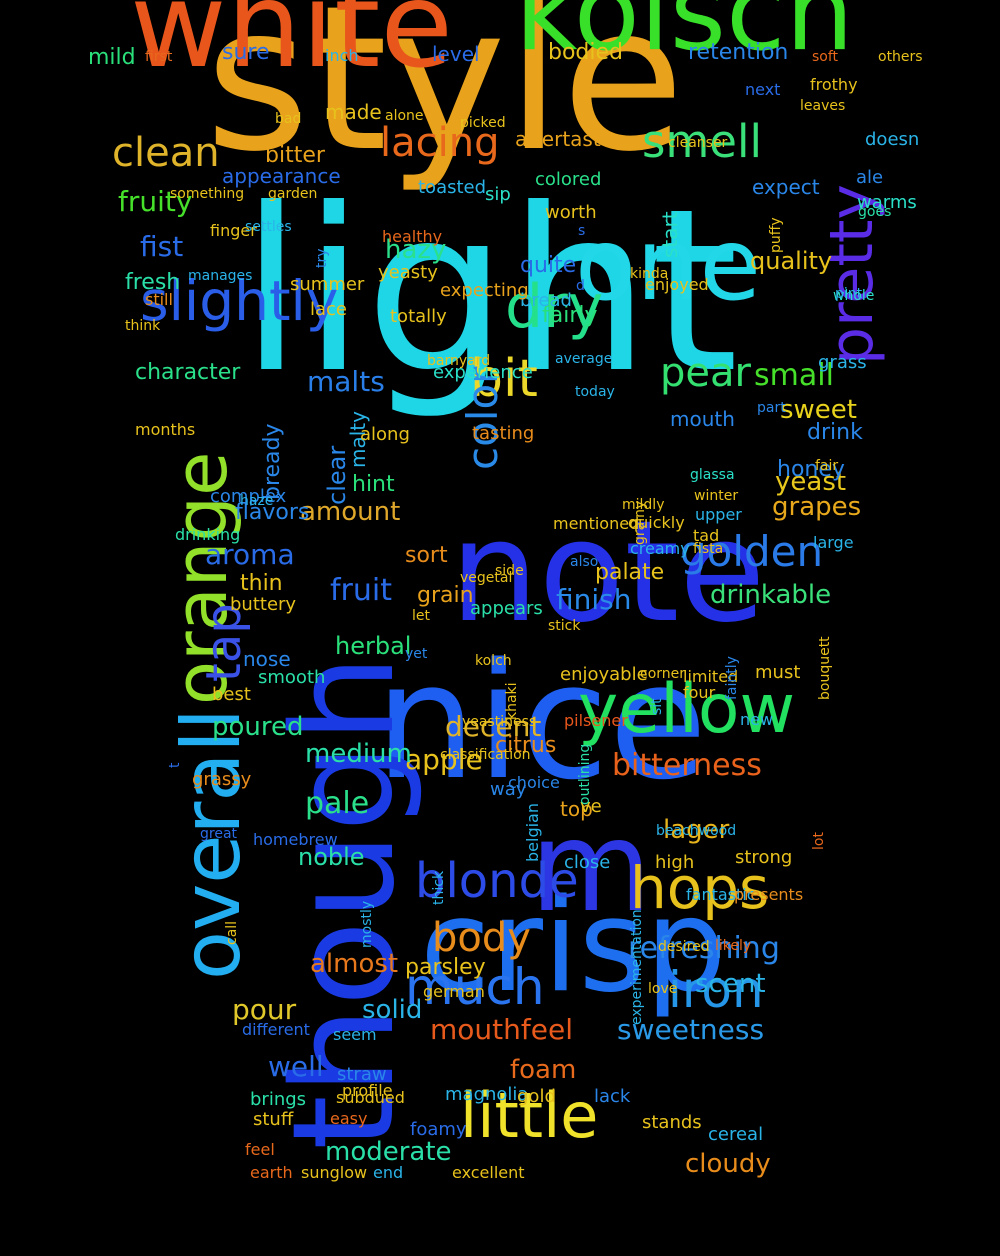  What do you see at coordinates (687, 709) in the screenshot?
I see `word-yellow: yellow` at bounding box center [687, 709].